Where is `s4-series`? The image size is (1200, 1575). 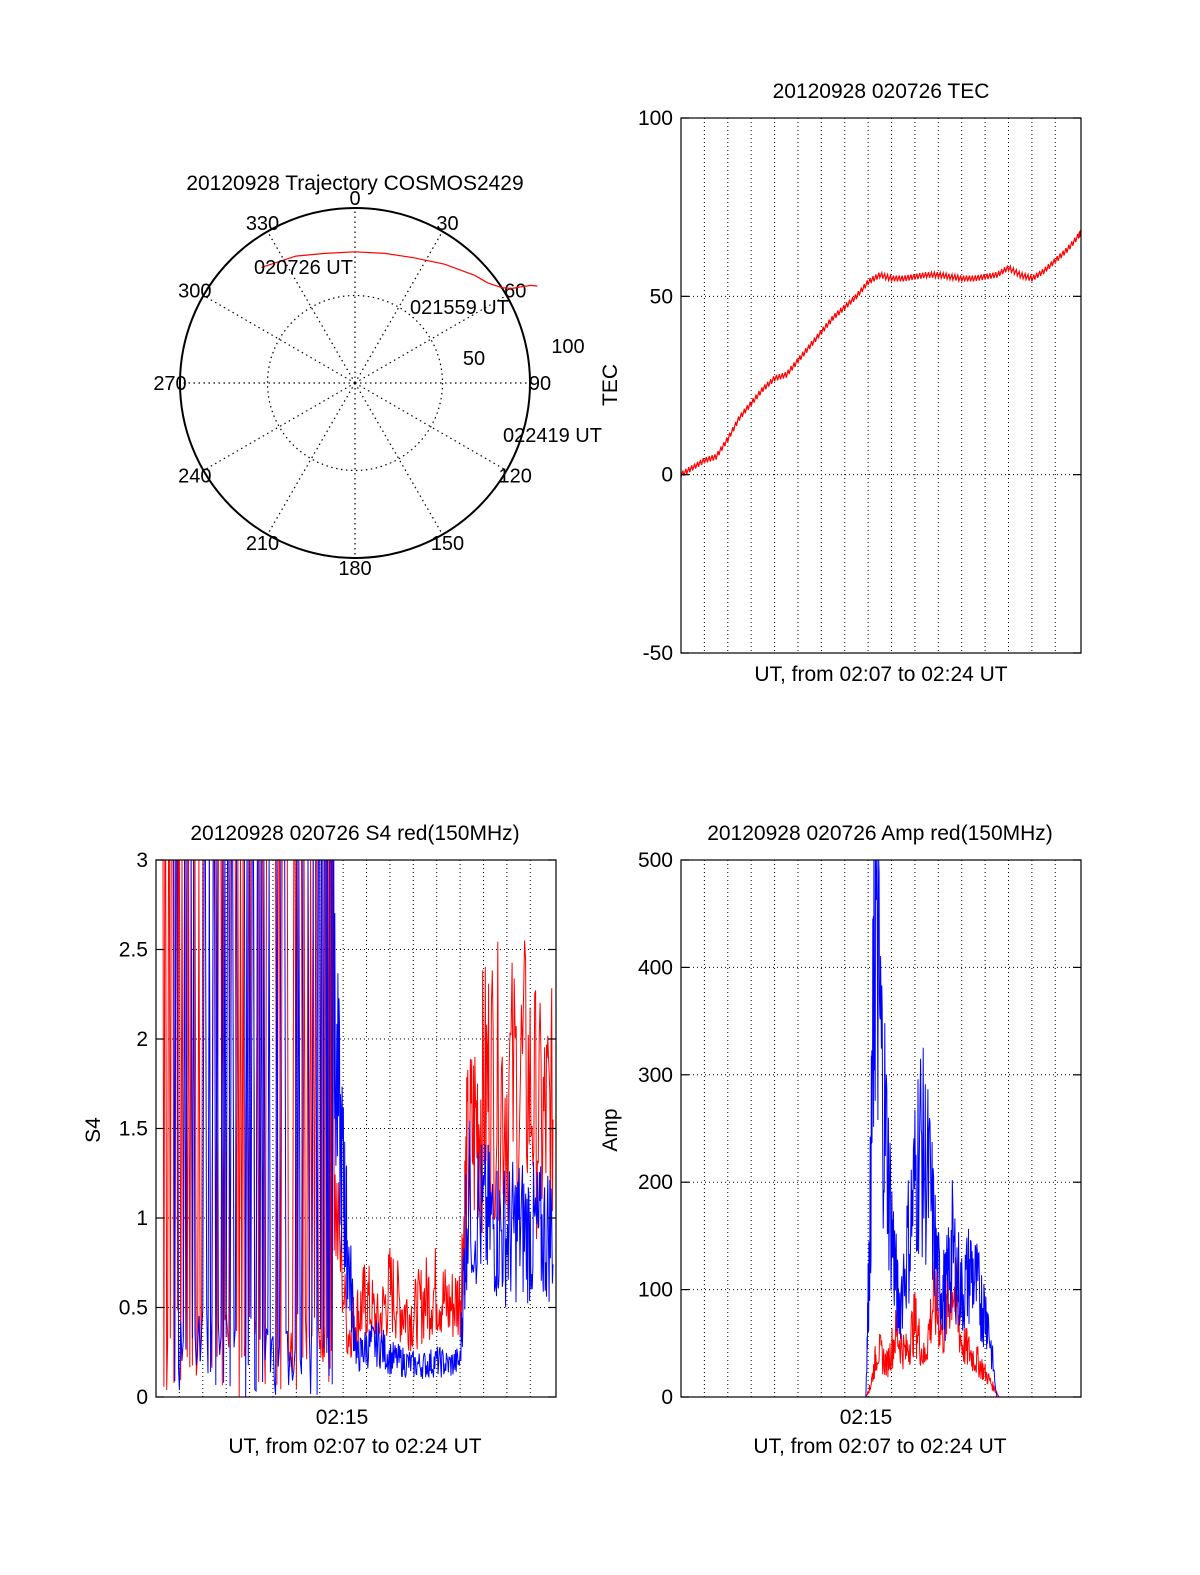 s4-series is located at coordinates (358, 1128).